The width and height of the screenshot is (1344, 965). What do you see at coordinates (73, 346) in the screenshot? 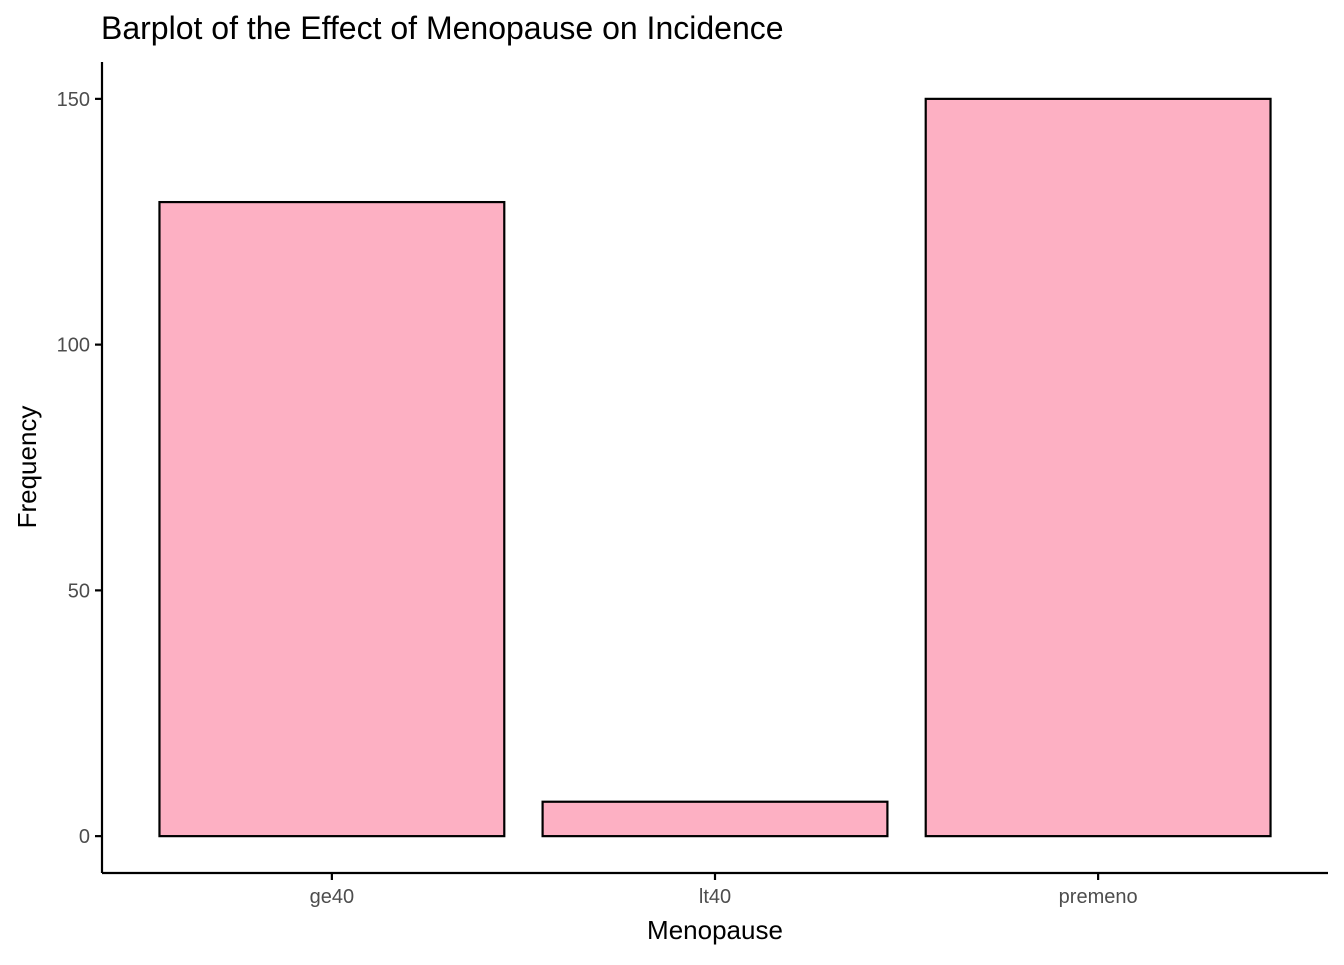
I see `y-tick-label-100: 100` at bounding box center [73, 346].